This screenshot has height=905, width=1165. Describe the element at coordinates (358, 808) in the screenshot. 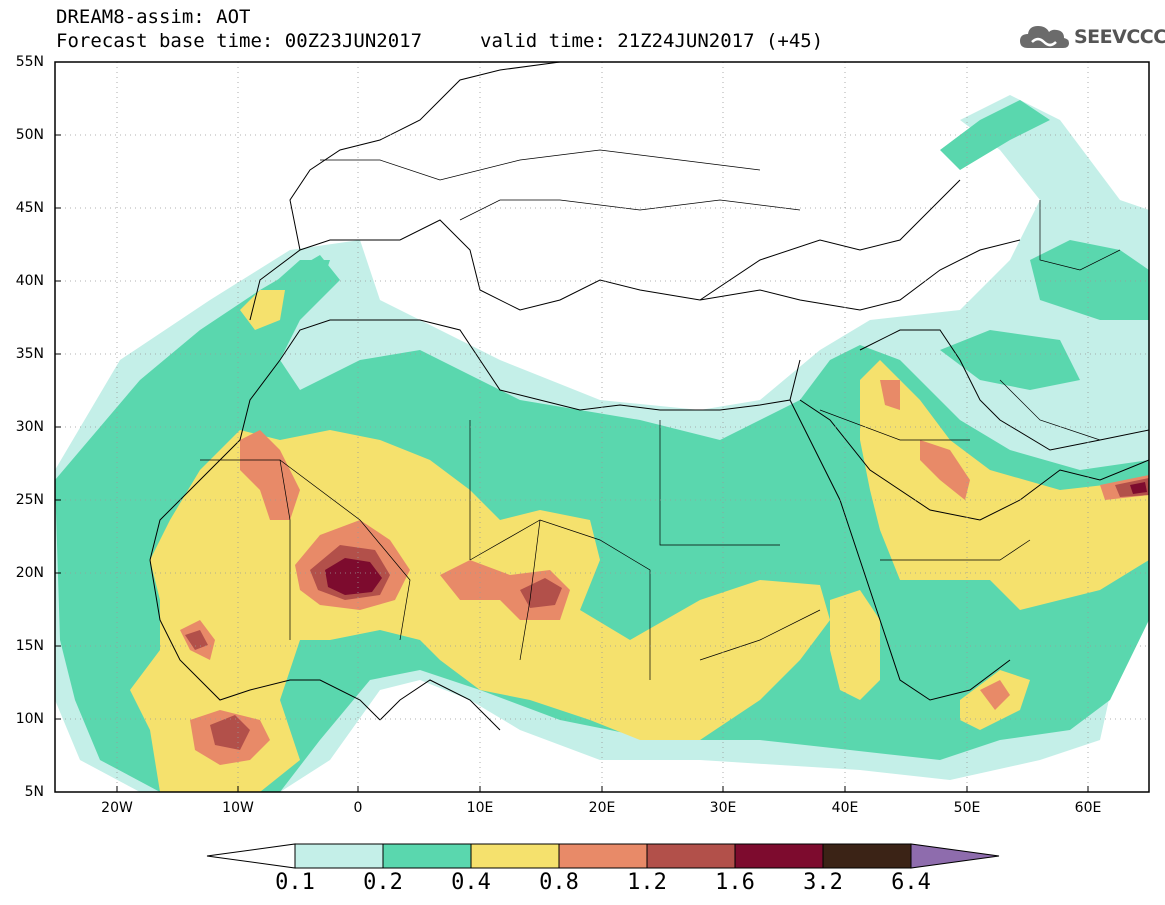

I see `lon-label: 0` at that location.